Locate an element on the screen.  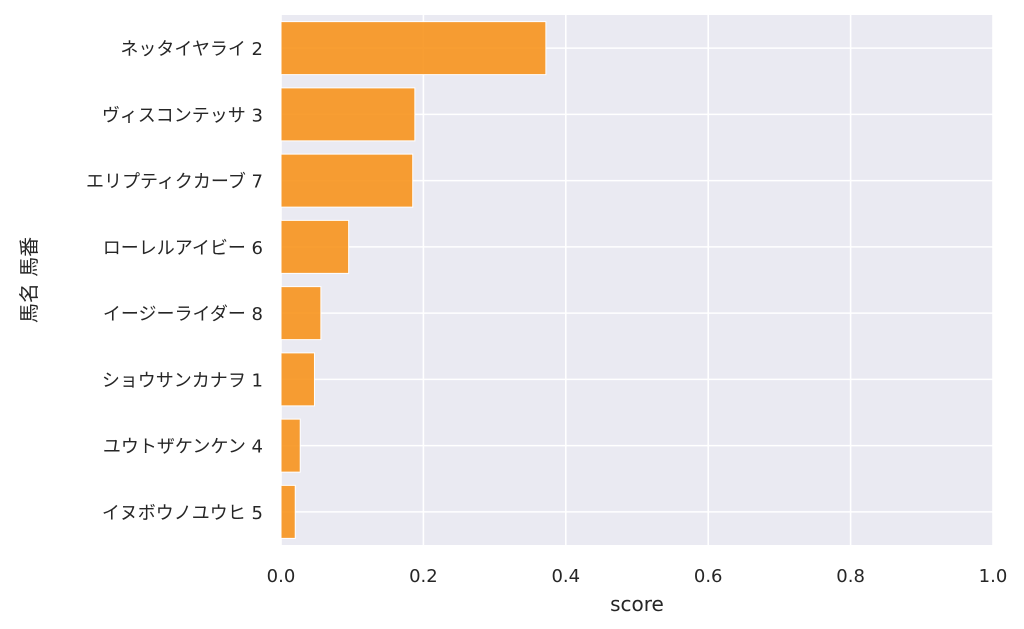
x-tick-label: 0.4 is located at coordinates (565, 576).